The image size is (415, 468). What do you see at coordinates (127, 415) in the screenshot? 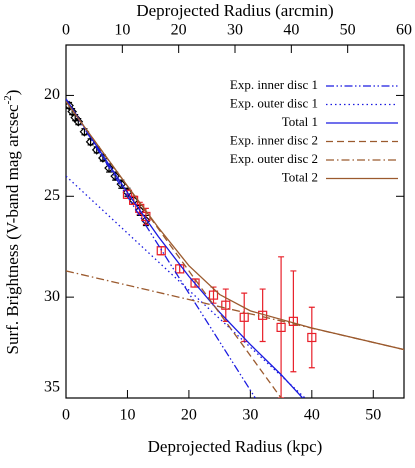
I see `x-tick-label: 10` at bounding box center [127, 415].